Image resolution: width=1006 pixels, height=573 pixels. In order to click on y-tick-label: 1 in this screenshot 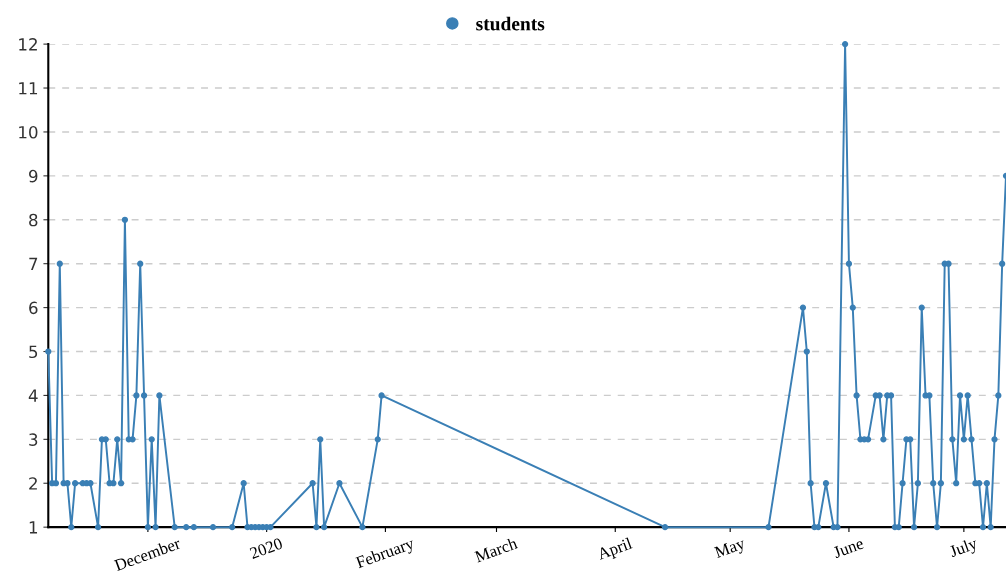, I will do `click(33, 527)`.